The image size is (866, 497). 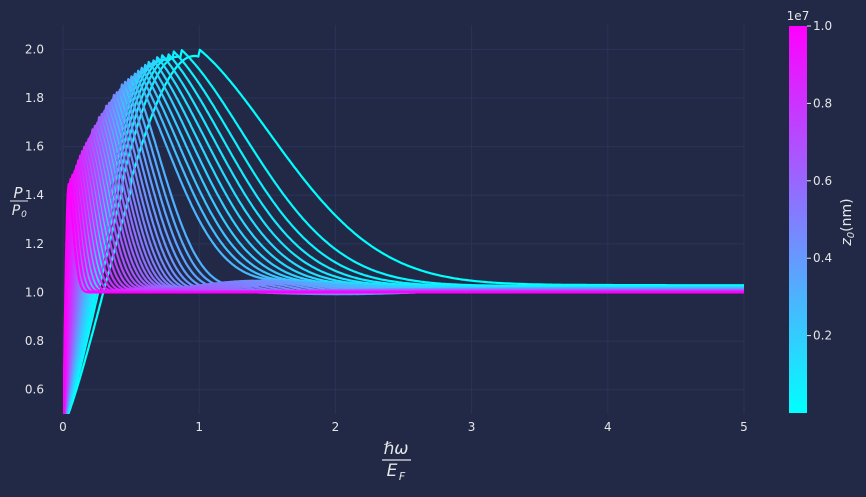 What do you see at coordinates (18, 193) in the screenshot?
I see `y-axis-label-numerator: P` at bounding box center [18, 193].